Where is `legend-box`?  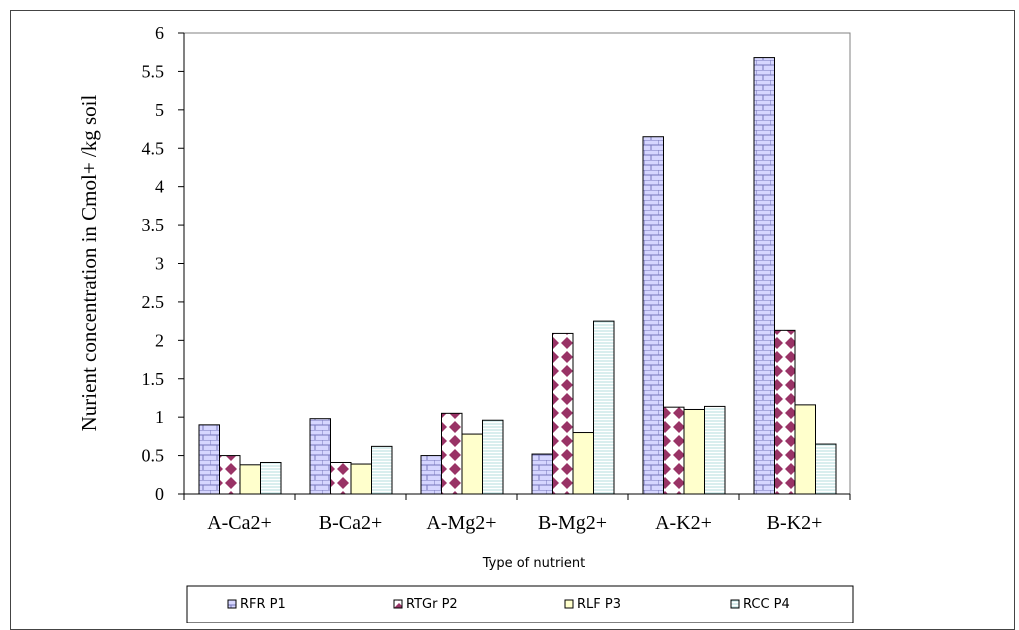 legend-box is located at coordinates (520, 604).